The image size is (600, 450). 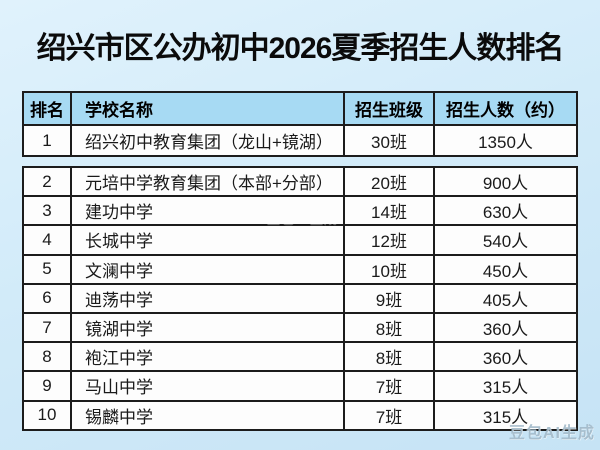 What do you see at coordinates (47, 181) in the screenshot?
I see `rank-cell: 2` at bounding box center [47, 181].